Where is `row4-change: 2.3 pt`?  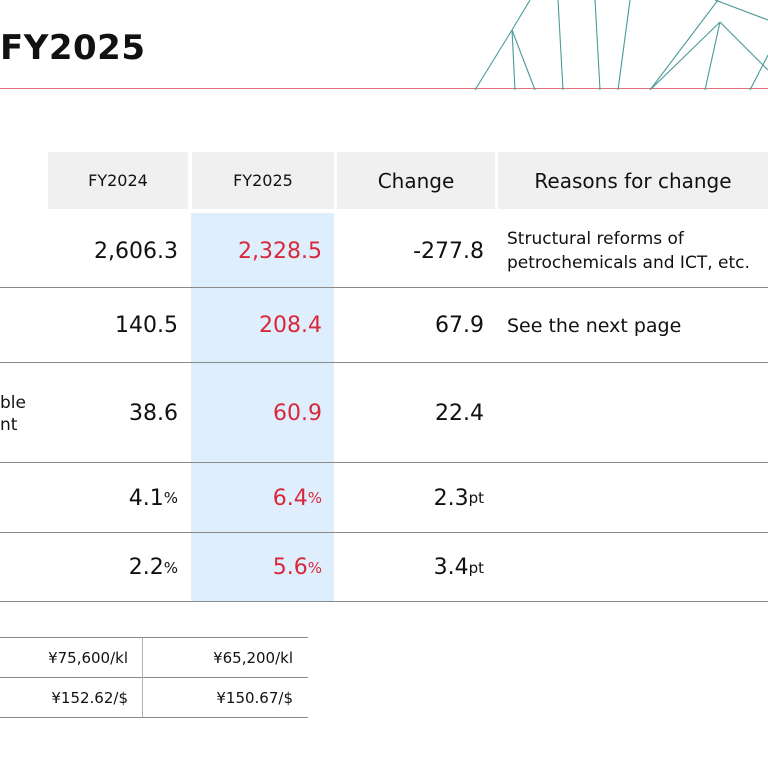
row4-change: 2.3 pt is located at coordinates (410, 498).